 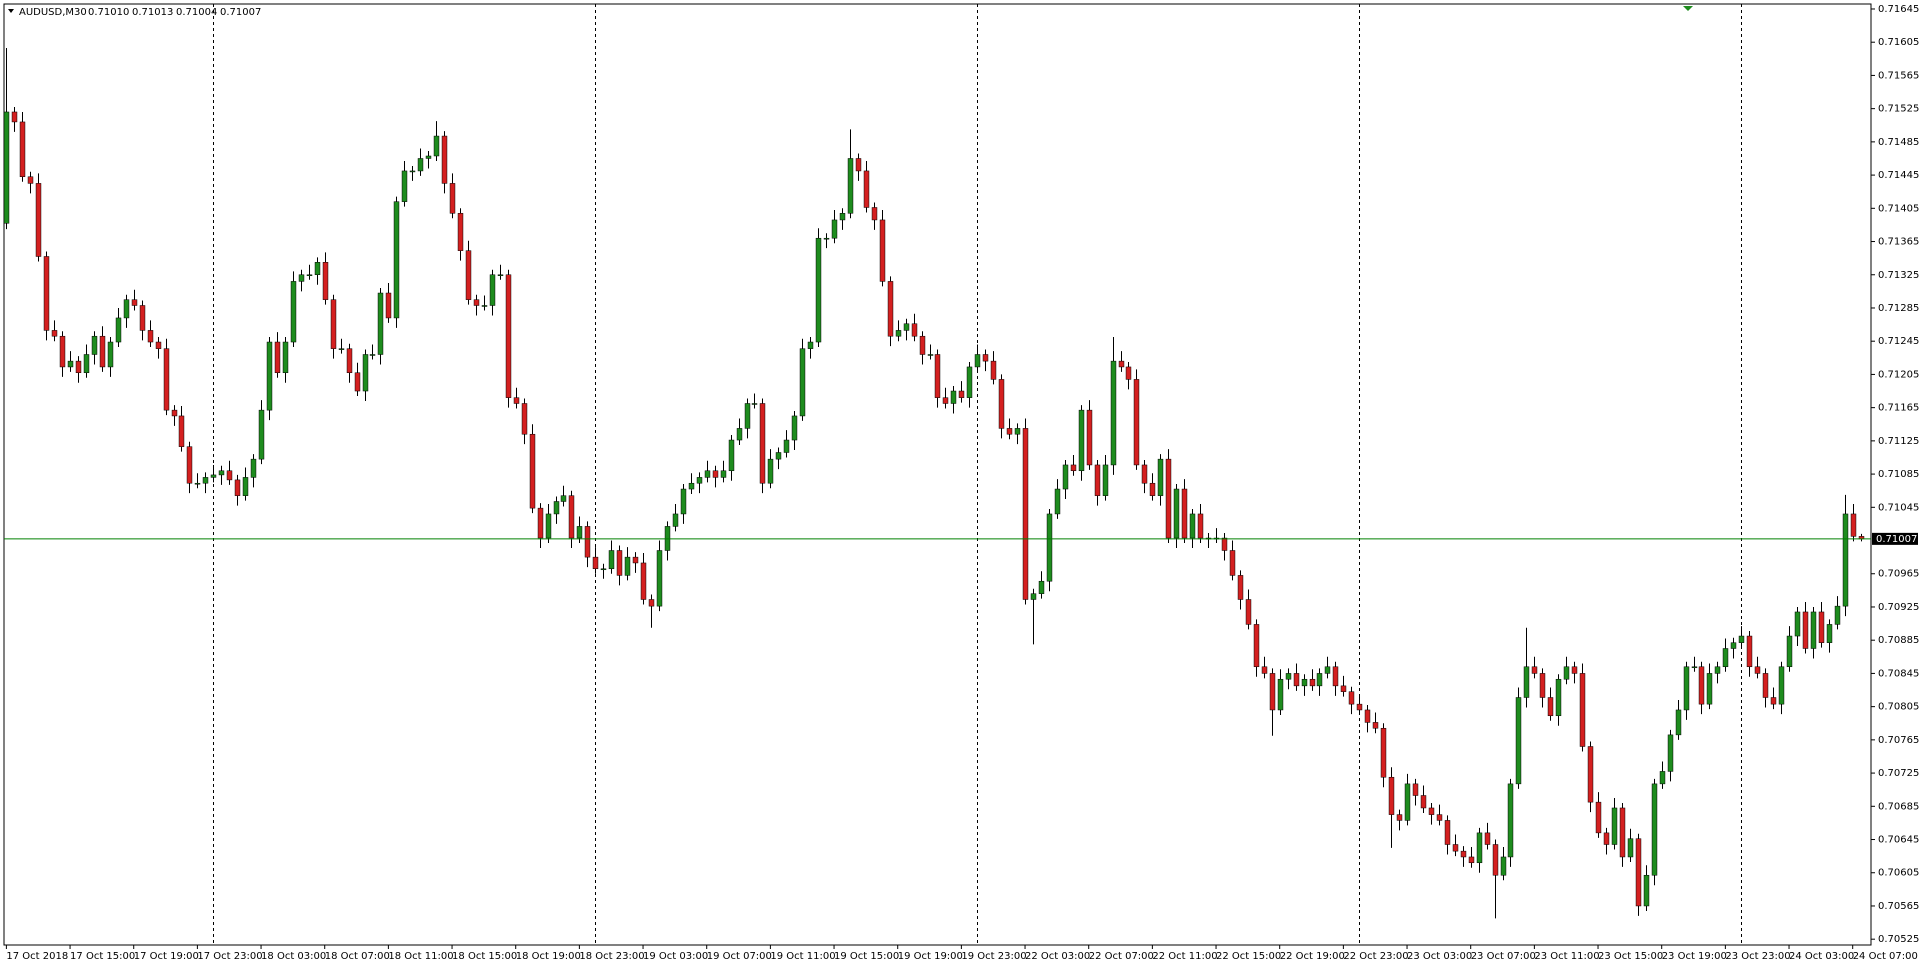 What do you see at coordinates (357, 956) in the screenshot?
I see `x-tick-label: 18 Oct 07:00` at bounding box center [357, 956].